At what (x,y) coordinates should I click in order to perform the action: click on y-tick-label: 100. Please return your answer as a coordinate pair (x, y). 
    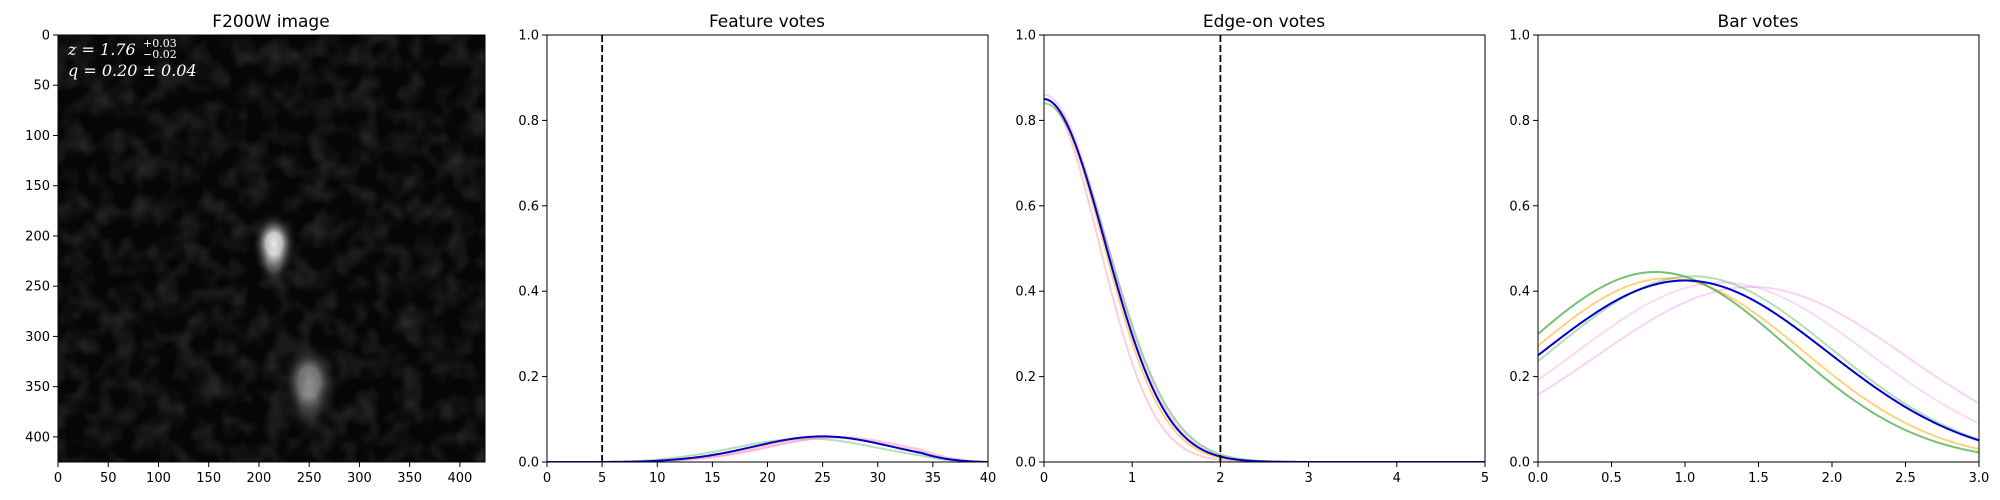
    Looking at the image, I should click on (37, 136).